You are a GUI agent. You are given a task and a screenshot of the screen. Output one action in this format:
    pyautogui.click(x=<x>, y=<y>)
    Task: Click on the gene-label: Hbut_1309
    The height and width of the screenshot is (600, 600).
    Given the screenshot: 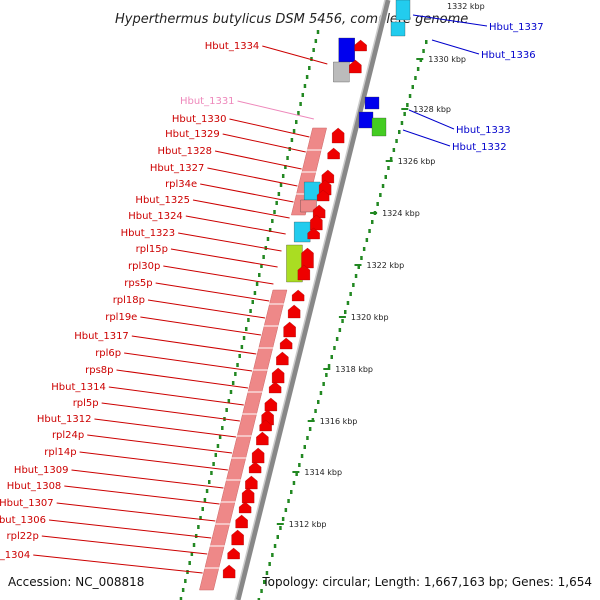 What is the action you would take?
    pyautogui.click(x=41, y=470)
    